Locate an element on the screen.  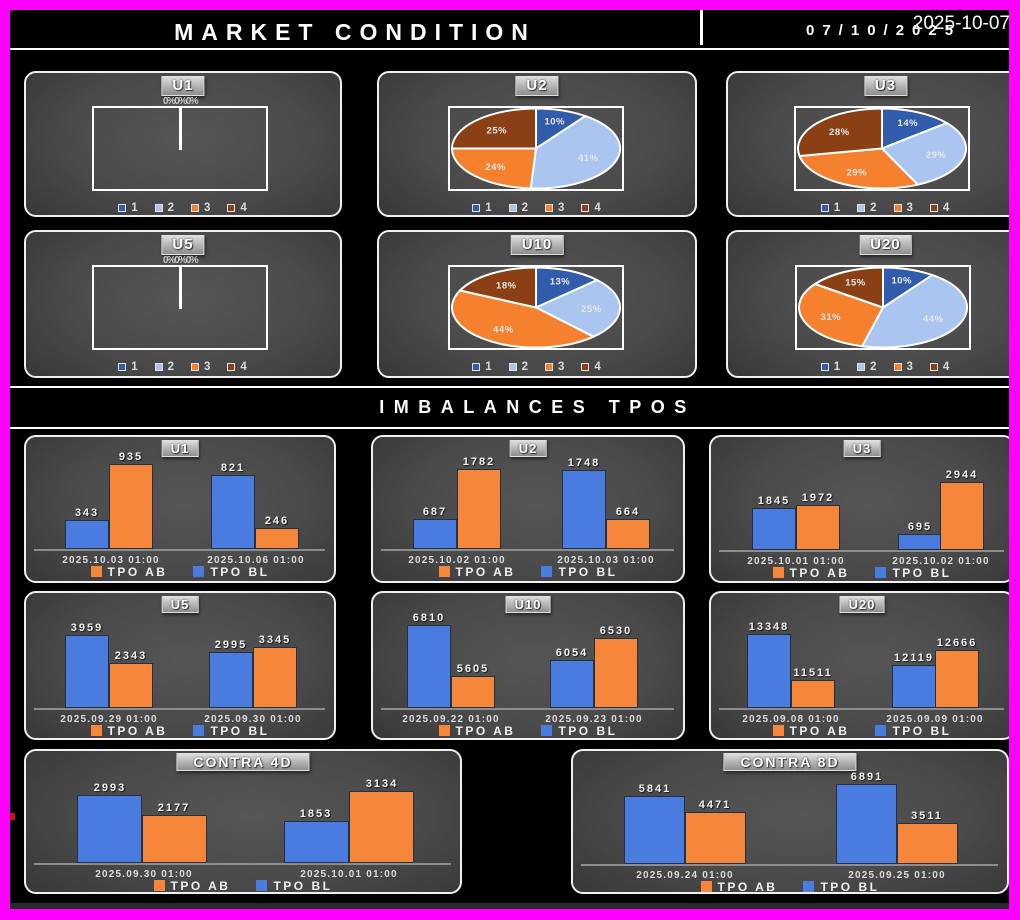
svg-text: 14% is located at coordinates (908, 123).